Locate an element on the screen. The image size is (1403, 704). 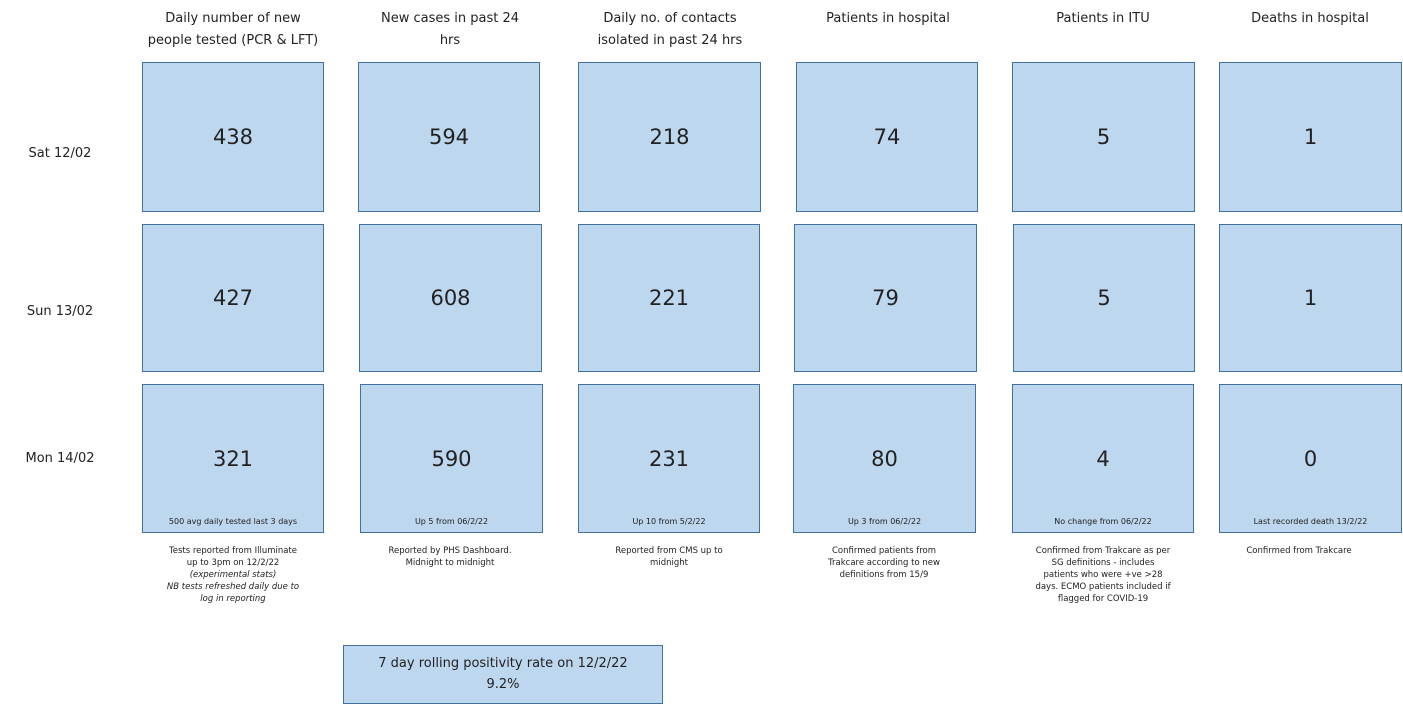
positivity-rate-value: 9.2% is located at coordinates (503, 684).